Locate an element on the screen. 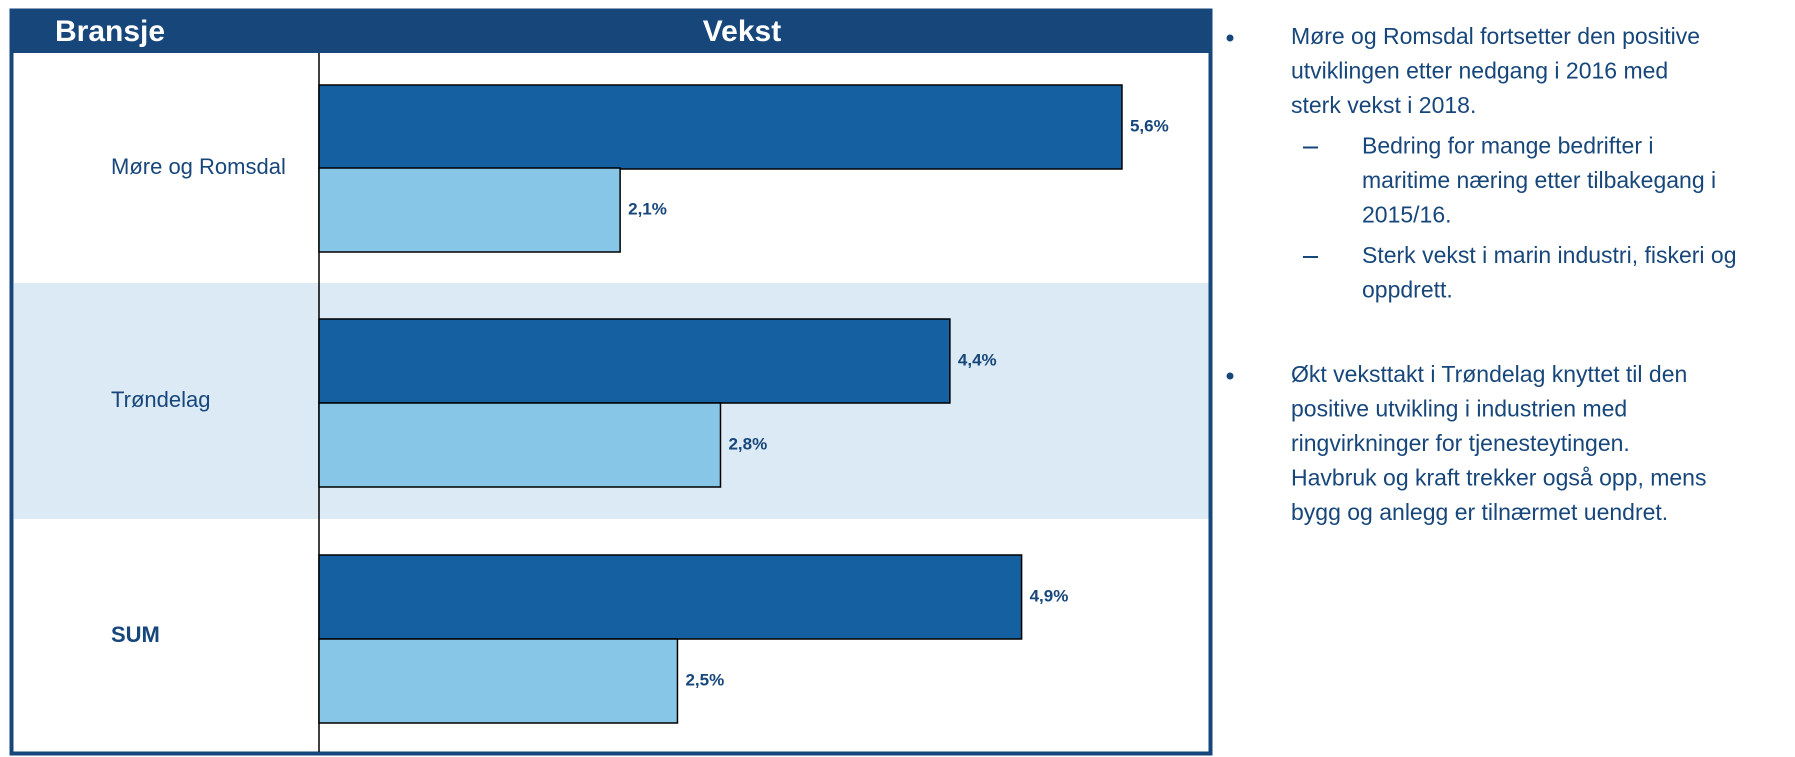 The image size is (1795, 757). value-label: 5,6% is located at coordinates (1149, 125).